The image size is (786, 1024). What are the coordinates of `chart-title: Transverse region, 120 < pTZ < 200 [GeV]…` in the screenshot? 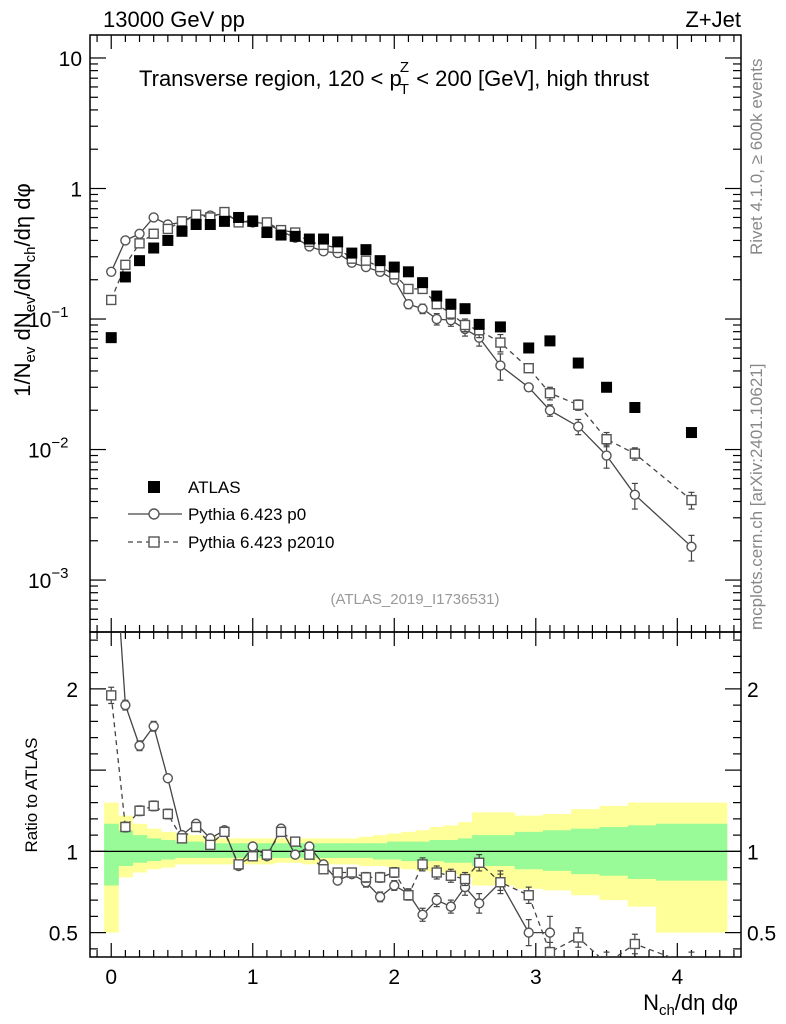 It's located at (394, 78).